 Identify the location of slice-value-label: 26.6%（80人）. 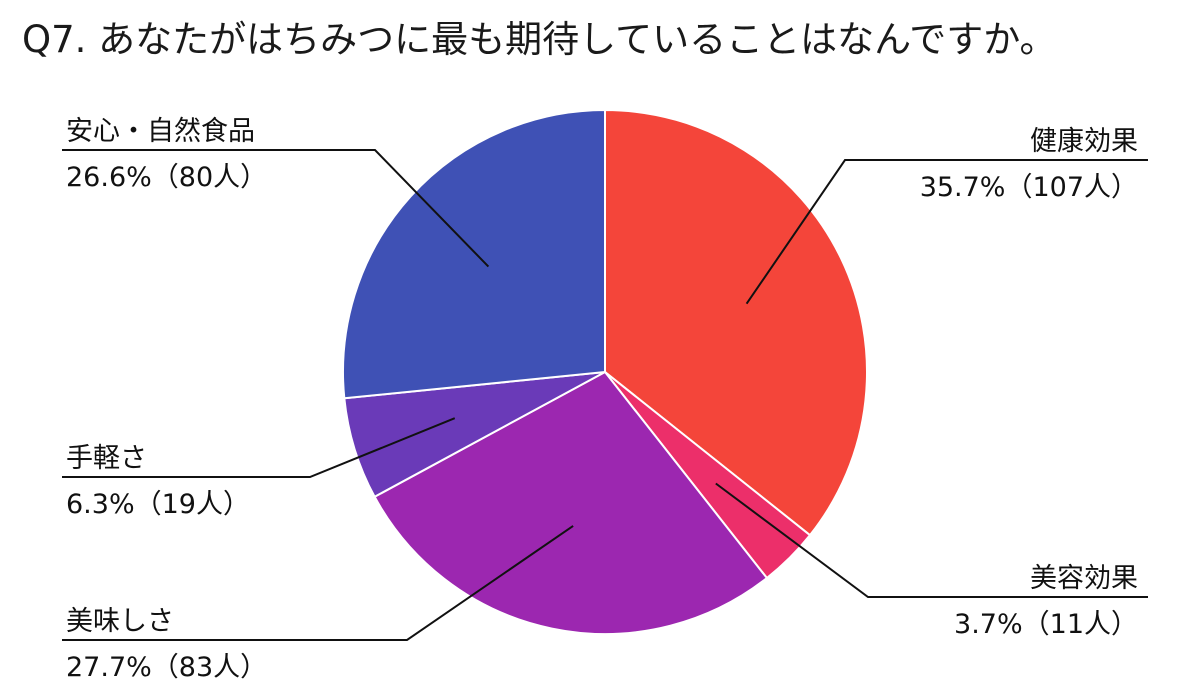
(166, 177).